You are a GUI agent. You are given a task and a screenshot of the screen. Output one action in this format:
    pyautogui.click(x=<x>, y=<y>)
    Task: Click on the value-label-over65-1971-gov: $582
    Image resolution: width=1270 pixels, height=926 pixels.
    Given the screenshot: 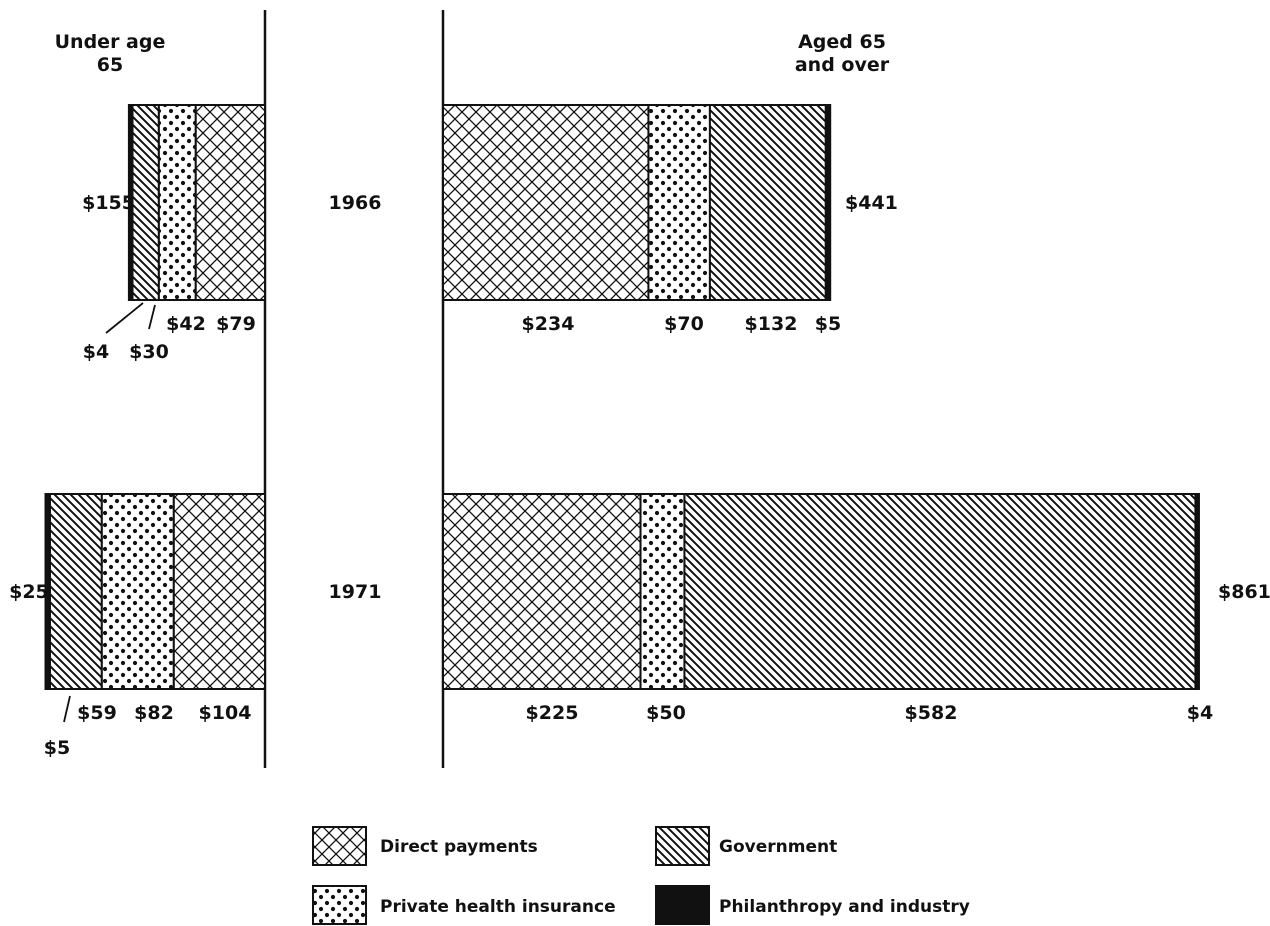 What is the action you would take?
    pyautogui.click(x=931, y=713)
    